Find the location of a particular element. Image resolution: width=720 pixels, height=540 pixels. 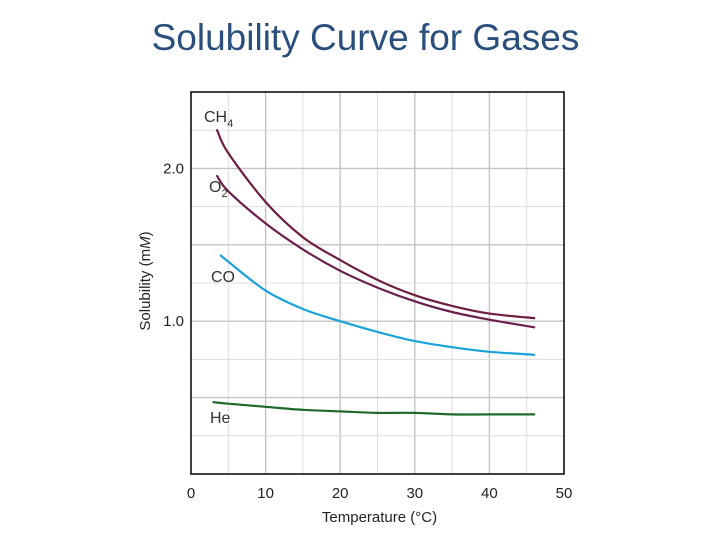

y-tick-label: 1.0 is located at coordinates (173, 321).